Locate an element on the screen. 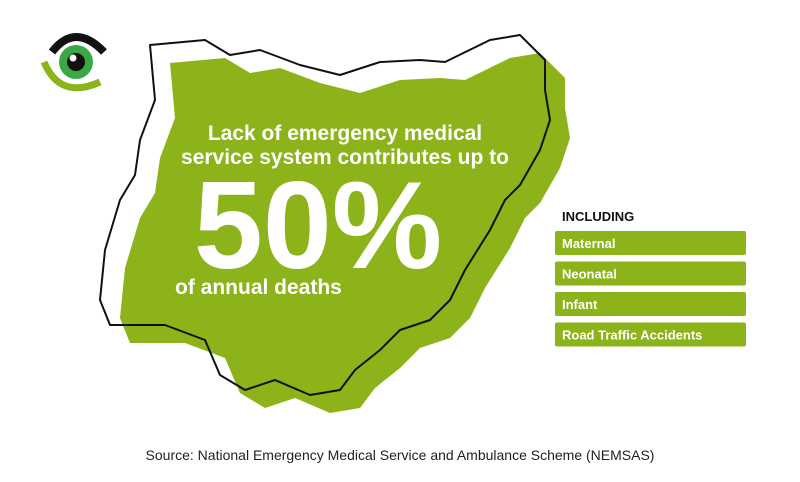 The width and height of the screenshot is (800, 482). headline-line: Lack of emergency medical is located at coordinates (345, 133).